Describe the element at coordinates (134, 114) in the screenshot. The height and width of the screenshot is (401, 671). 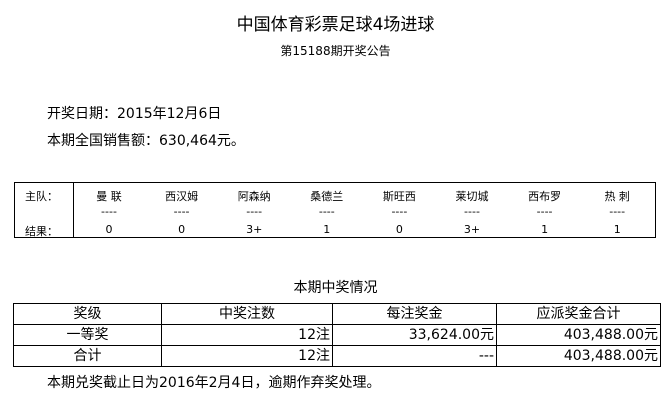
I see `draw-date: 开奖日期：2015年12月6日` at that location.